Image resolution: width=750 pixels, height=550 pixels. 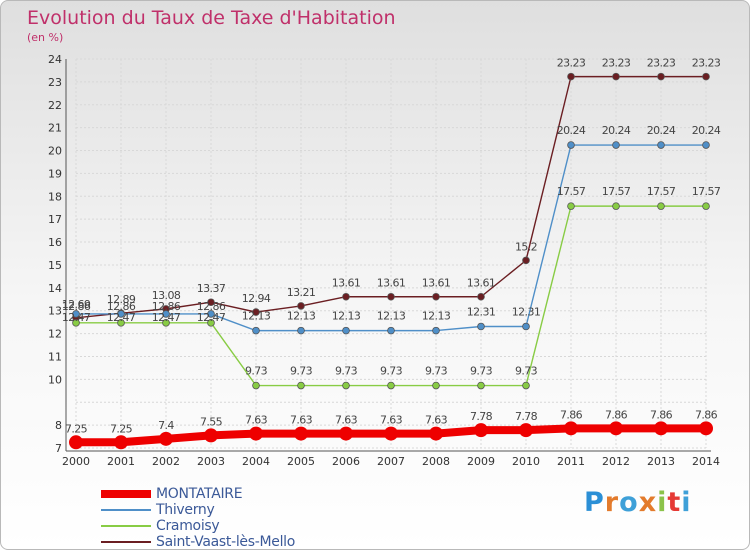 I want to click on x-tick-label: 2004, so click(x=256, y=461).